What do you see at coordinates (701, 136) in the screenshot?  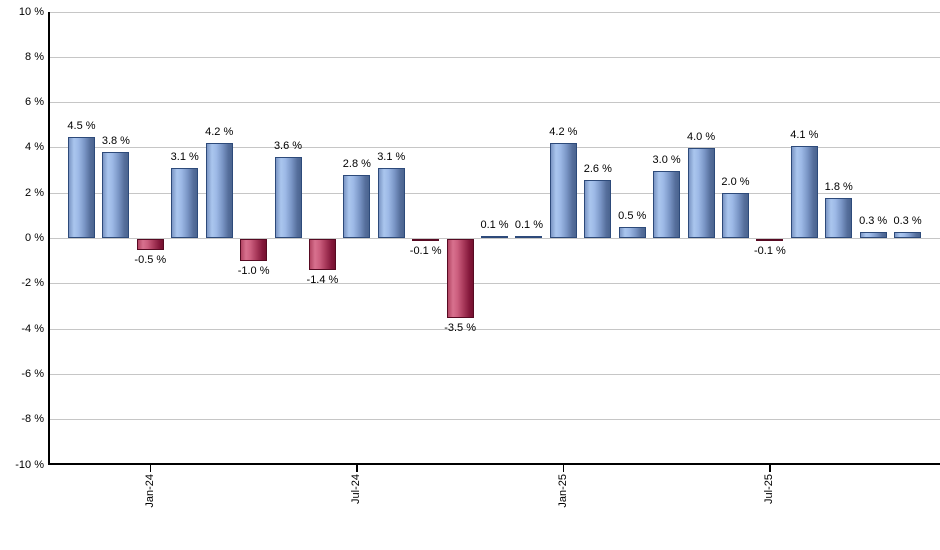 I see `bar-value-label-18: 4.0 %` at bounding box center [701, 136].